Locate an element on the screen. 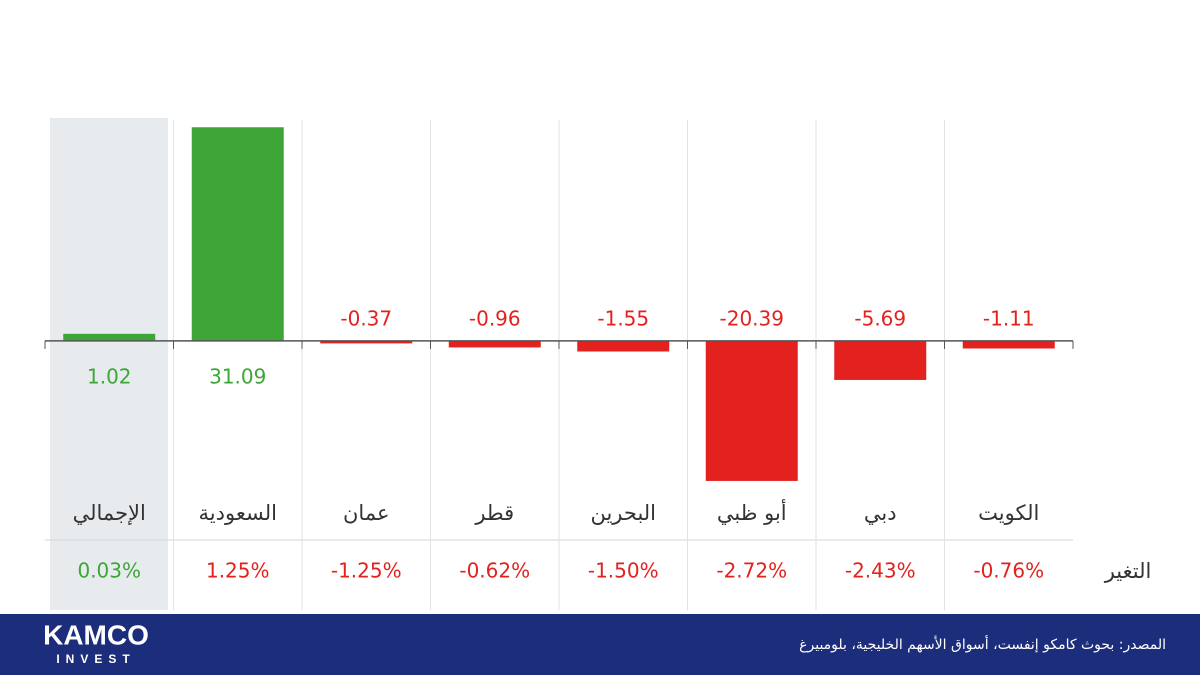 This screenshot has width=1200, height=675. category-label: قطر is located at coordinates (494, 513).